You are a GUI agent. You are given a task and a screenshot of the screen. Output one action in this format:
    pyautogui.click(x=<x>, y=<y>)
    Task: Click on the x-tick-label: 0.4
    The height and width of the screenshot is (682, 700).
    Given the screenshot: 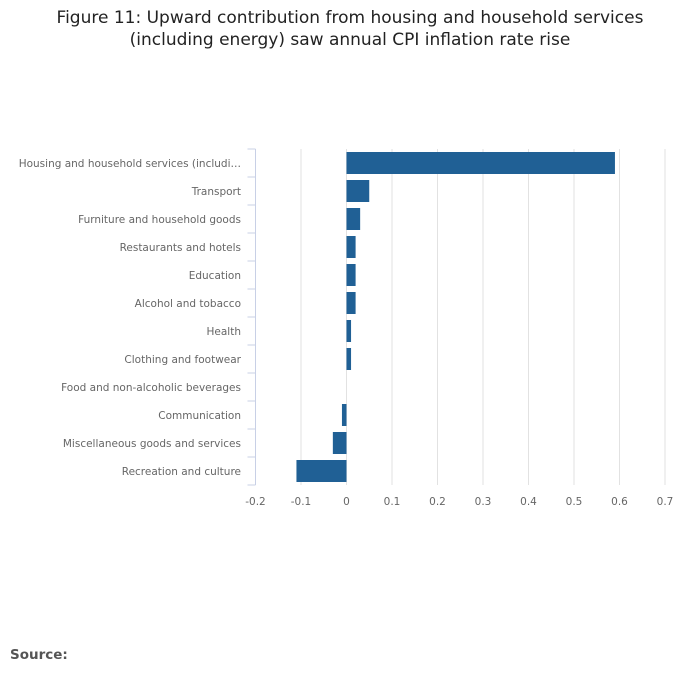 What is the action you would take?
    pyautogui.click(x=528, y=502)
    